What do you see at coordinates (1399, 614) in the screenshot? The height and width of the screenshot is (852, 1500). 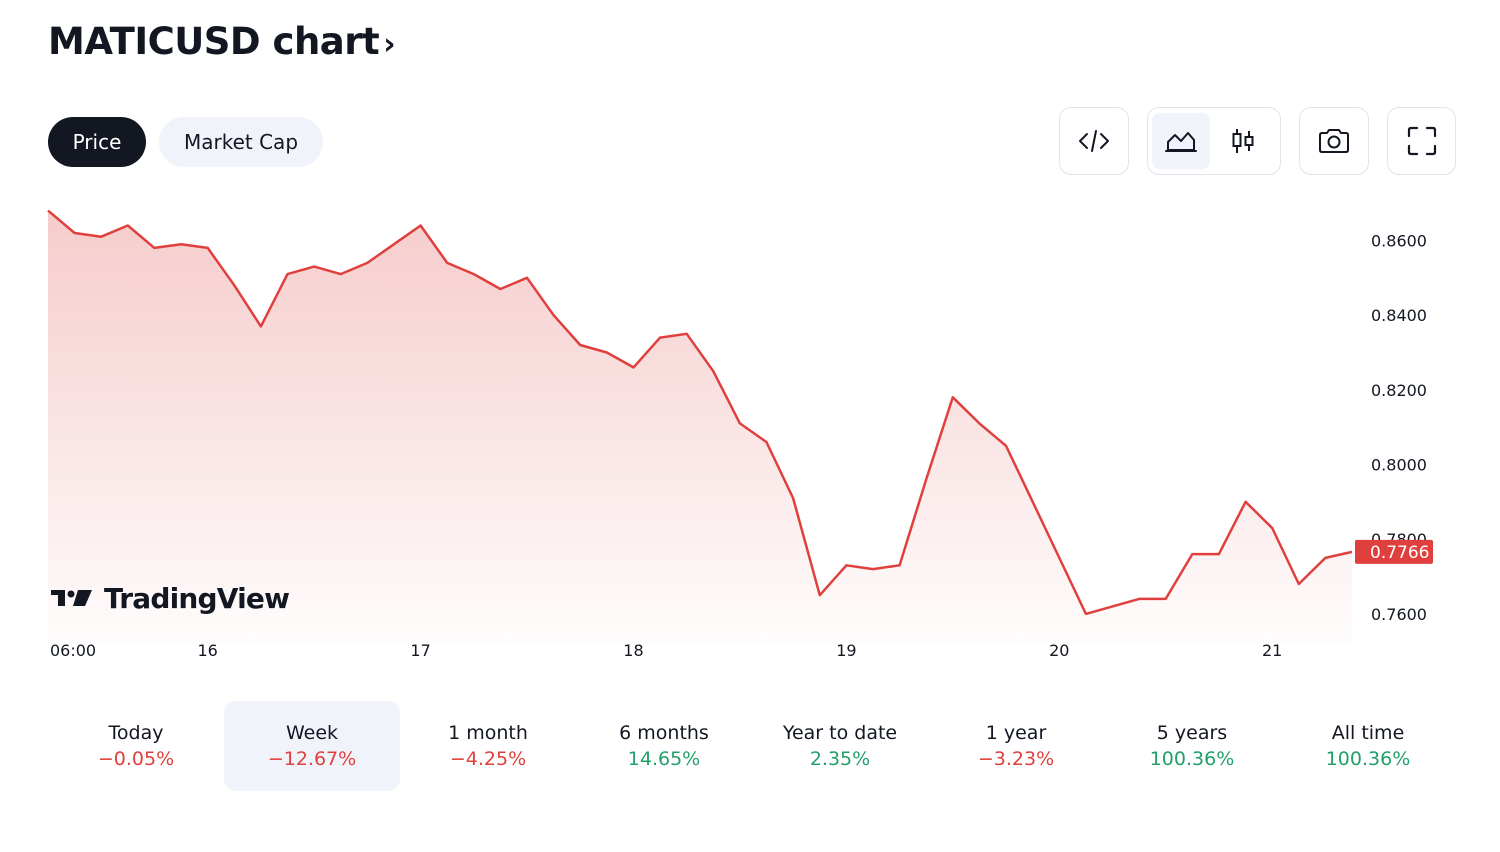 I see `y-tick-label: 0.7600` at bounding box center [1399, 614].